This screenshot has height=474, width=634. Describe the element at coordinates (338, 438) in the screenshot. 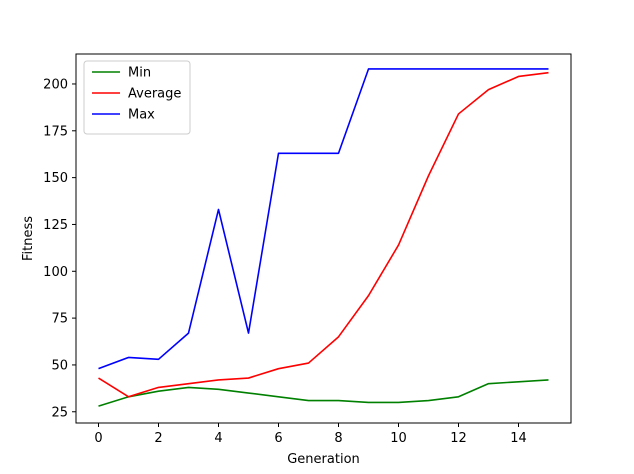

I see `x-tick-label: 8` at that location.